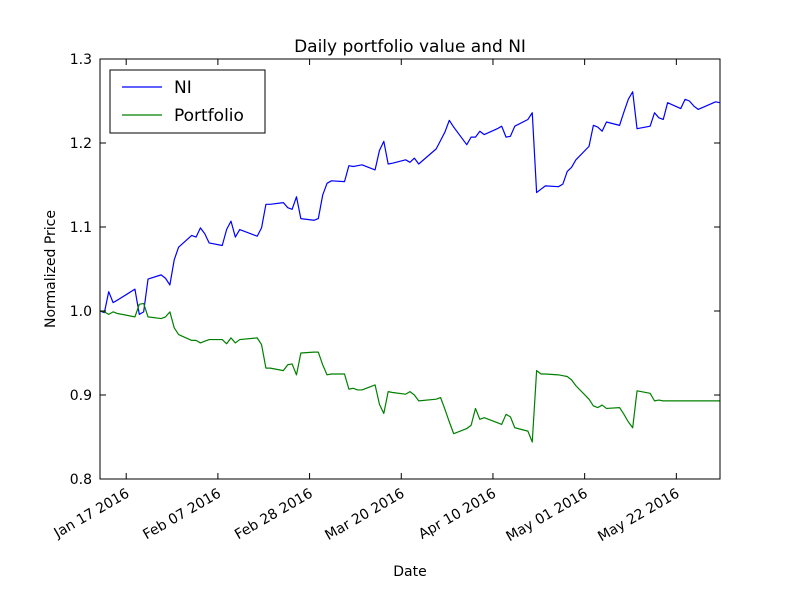 Image resolution: width=800 pixels, height=600 pixels. What do you see at coordinates (81, 144) in the screenshot?
I see `y-tick-label: 1.2` at bounding box center [81, 144].